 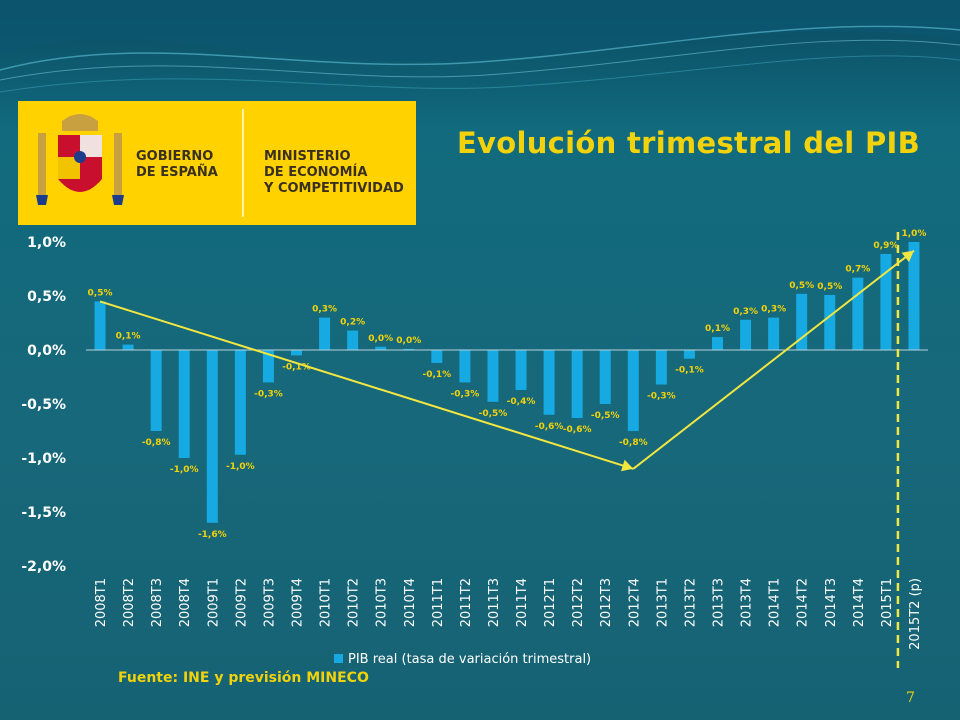 What do you see at coordinates (887, 602) in the screenshot?
I see `x-tick-label: 2015T1` at bounding box center [887, 602].